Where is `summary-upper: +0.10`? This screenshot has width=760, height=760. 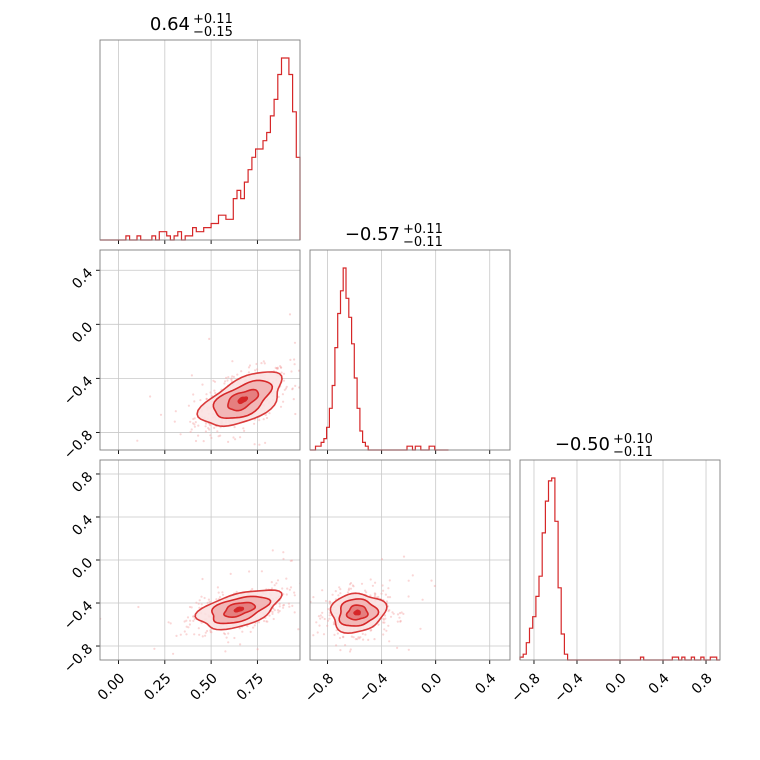
summary-upper: +0.10 is located at coordinates (633, 439).